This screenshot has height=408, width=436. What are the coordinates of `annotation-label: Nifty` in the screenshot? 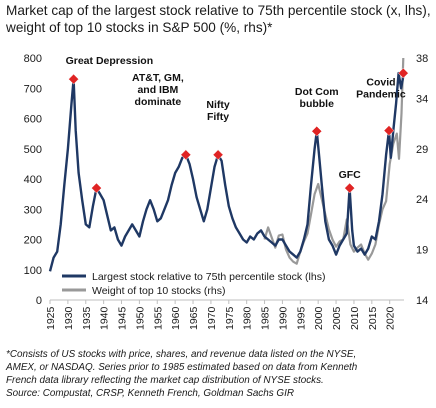 It's located at (217, 105).